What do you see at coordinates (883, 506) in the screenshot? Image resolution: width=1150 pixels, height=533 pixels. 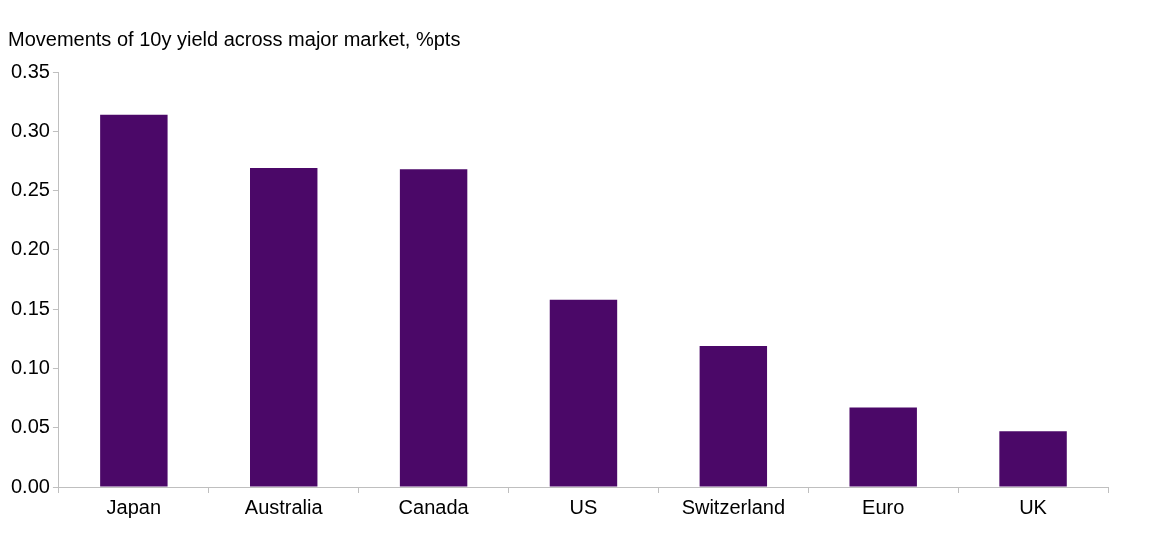 I see `x-tick-label: Euro` at bounding box center [883, 506].